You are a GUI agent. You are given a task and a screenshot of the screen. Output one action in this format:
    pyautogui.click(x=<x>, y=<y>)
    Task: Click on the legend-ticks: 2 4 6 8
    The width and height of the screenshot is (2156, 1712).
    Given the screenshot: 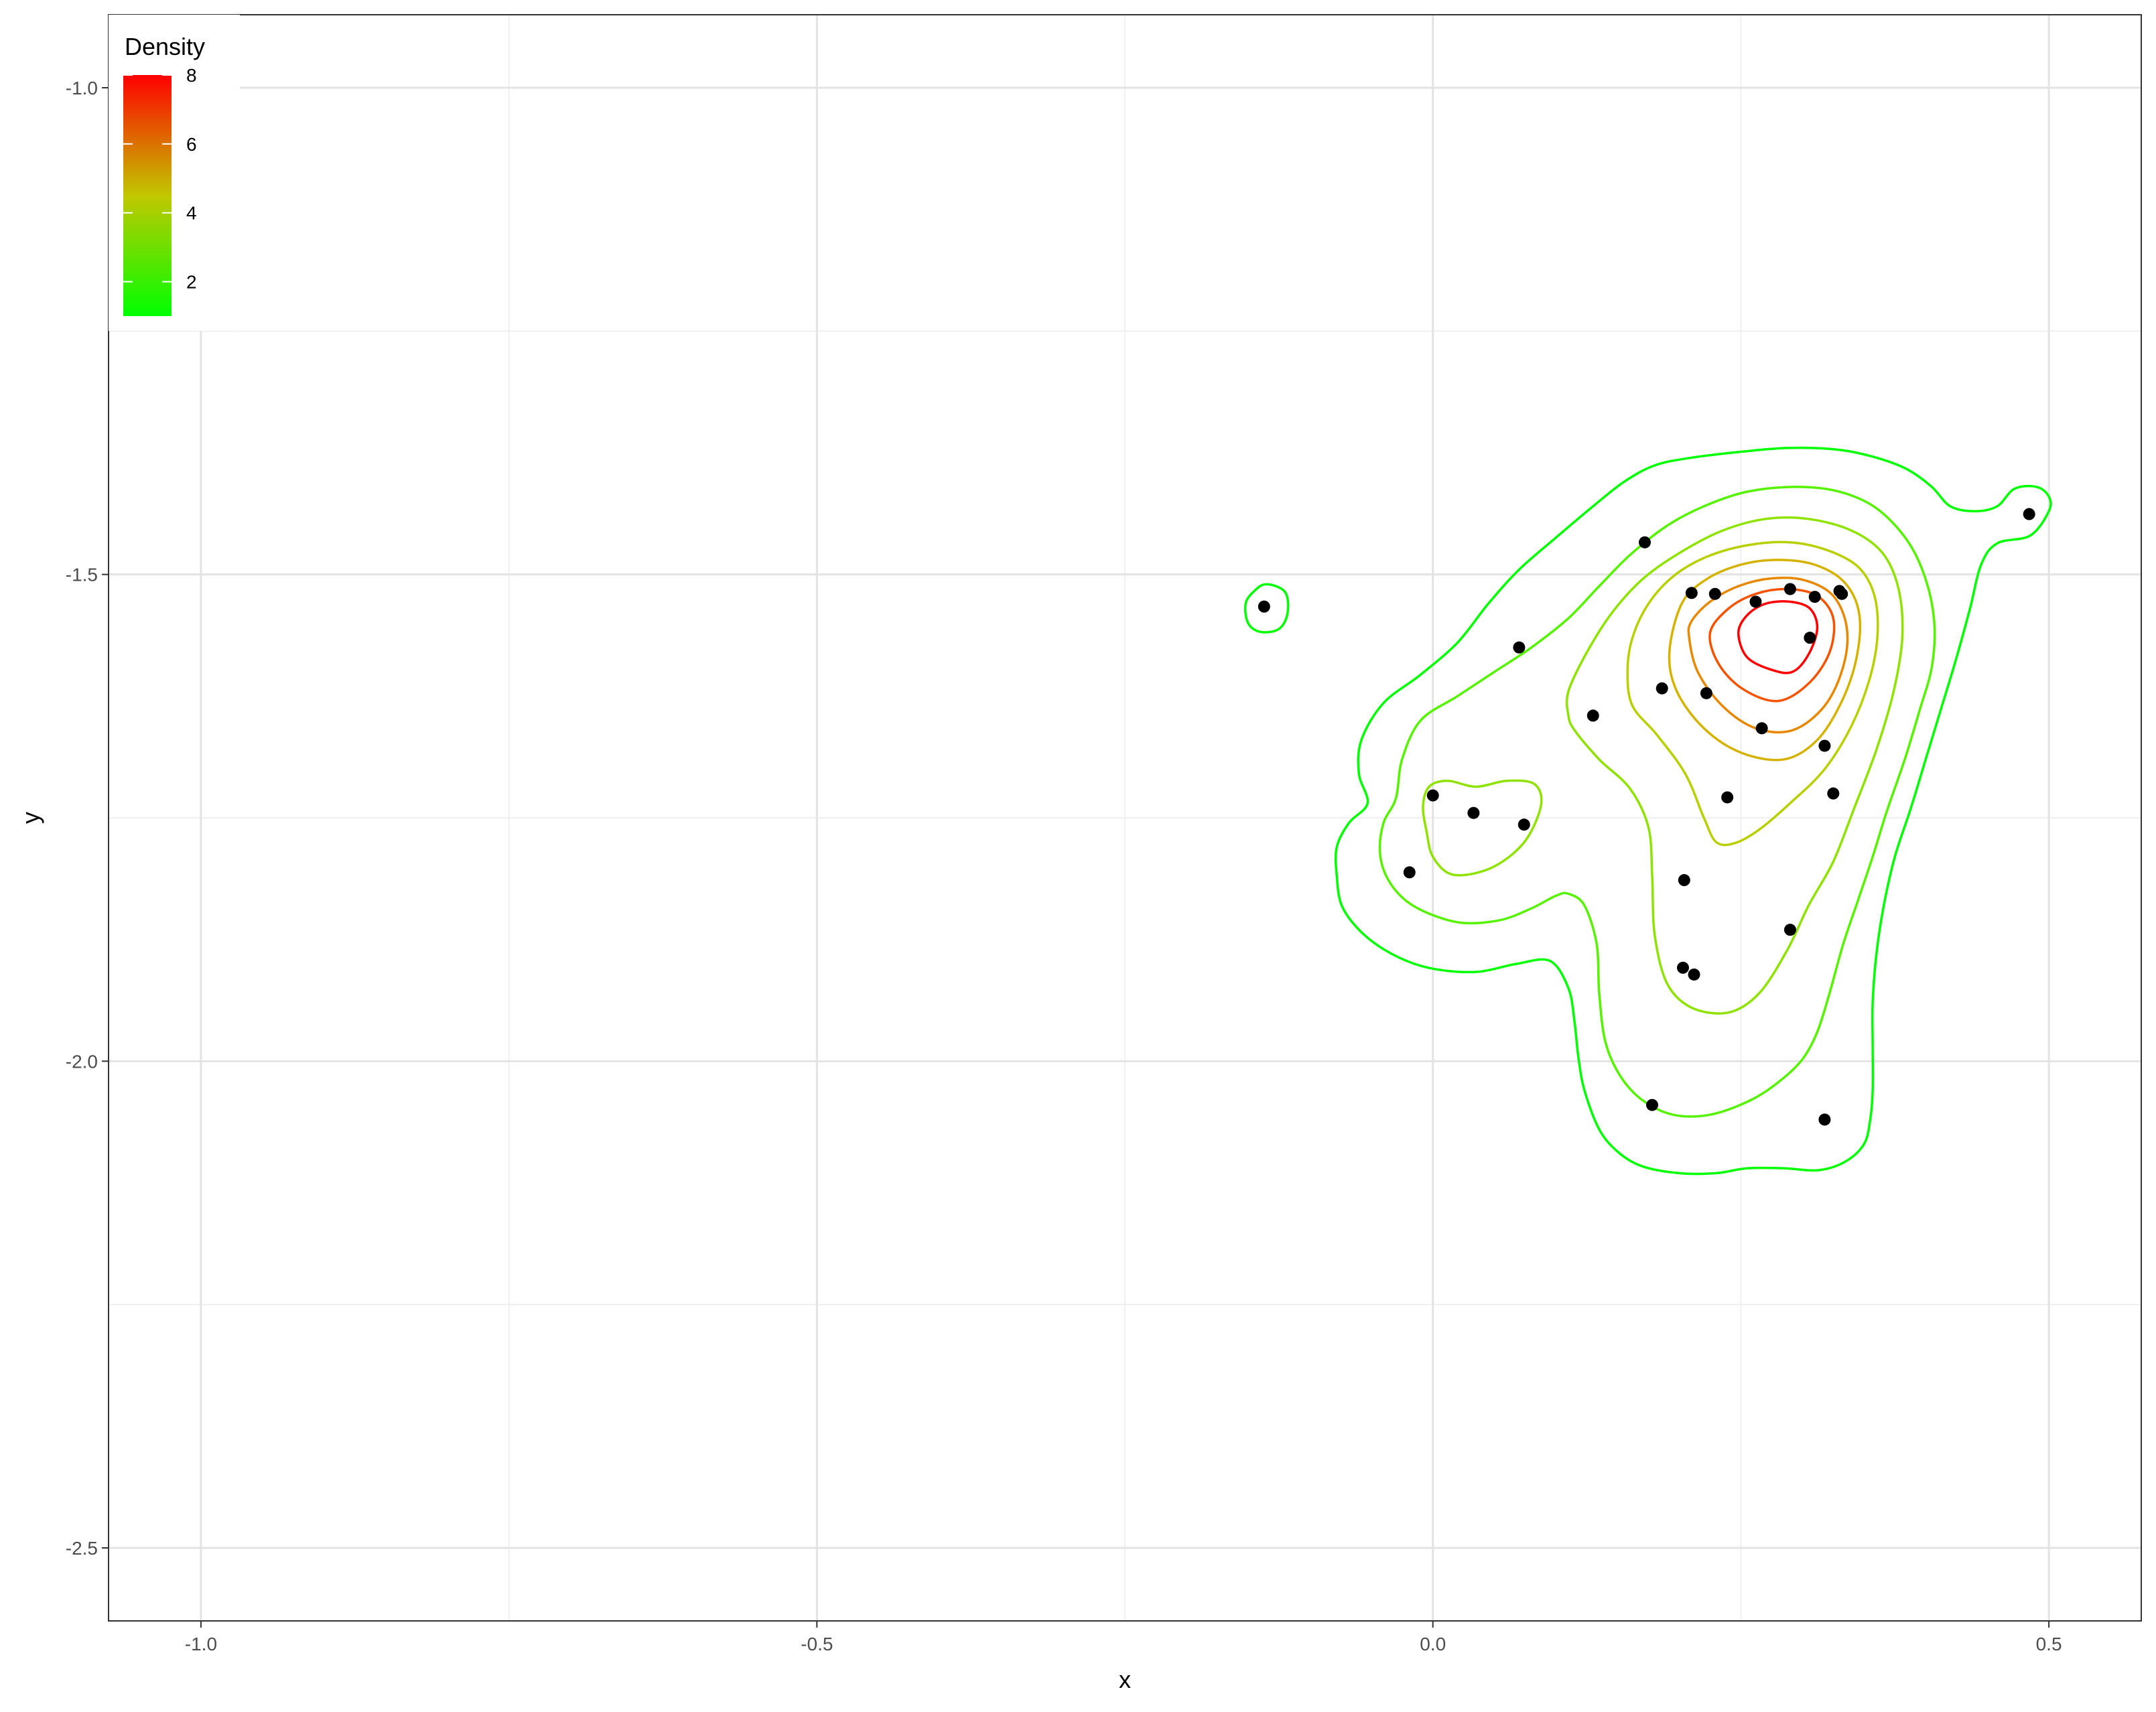 What is the action you would take?
    pyautogui.click(x=160, y=179)
    